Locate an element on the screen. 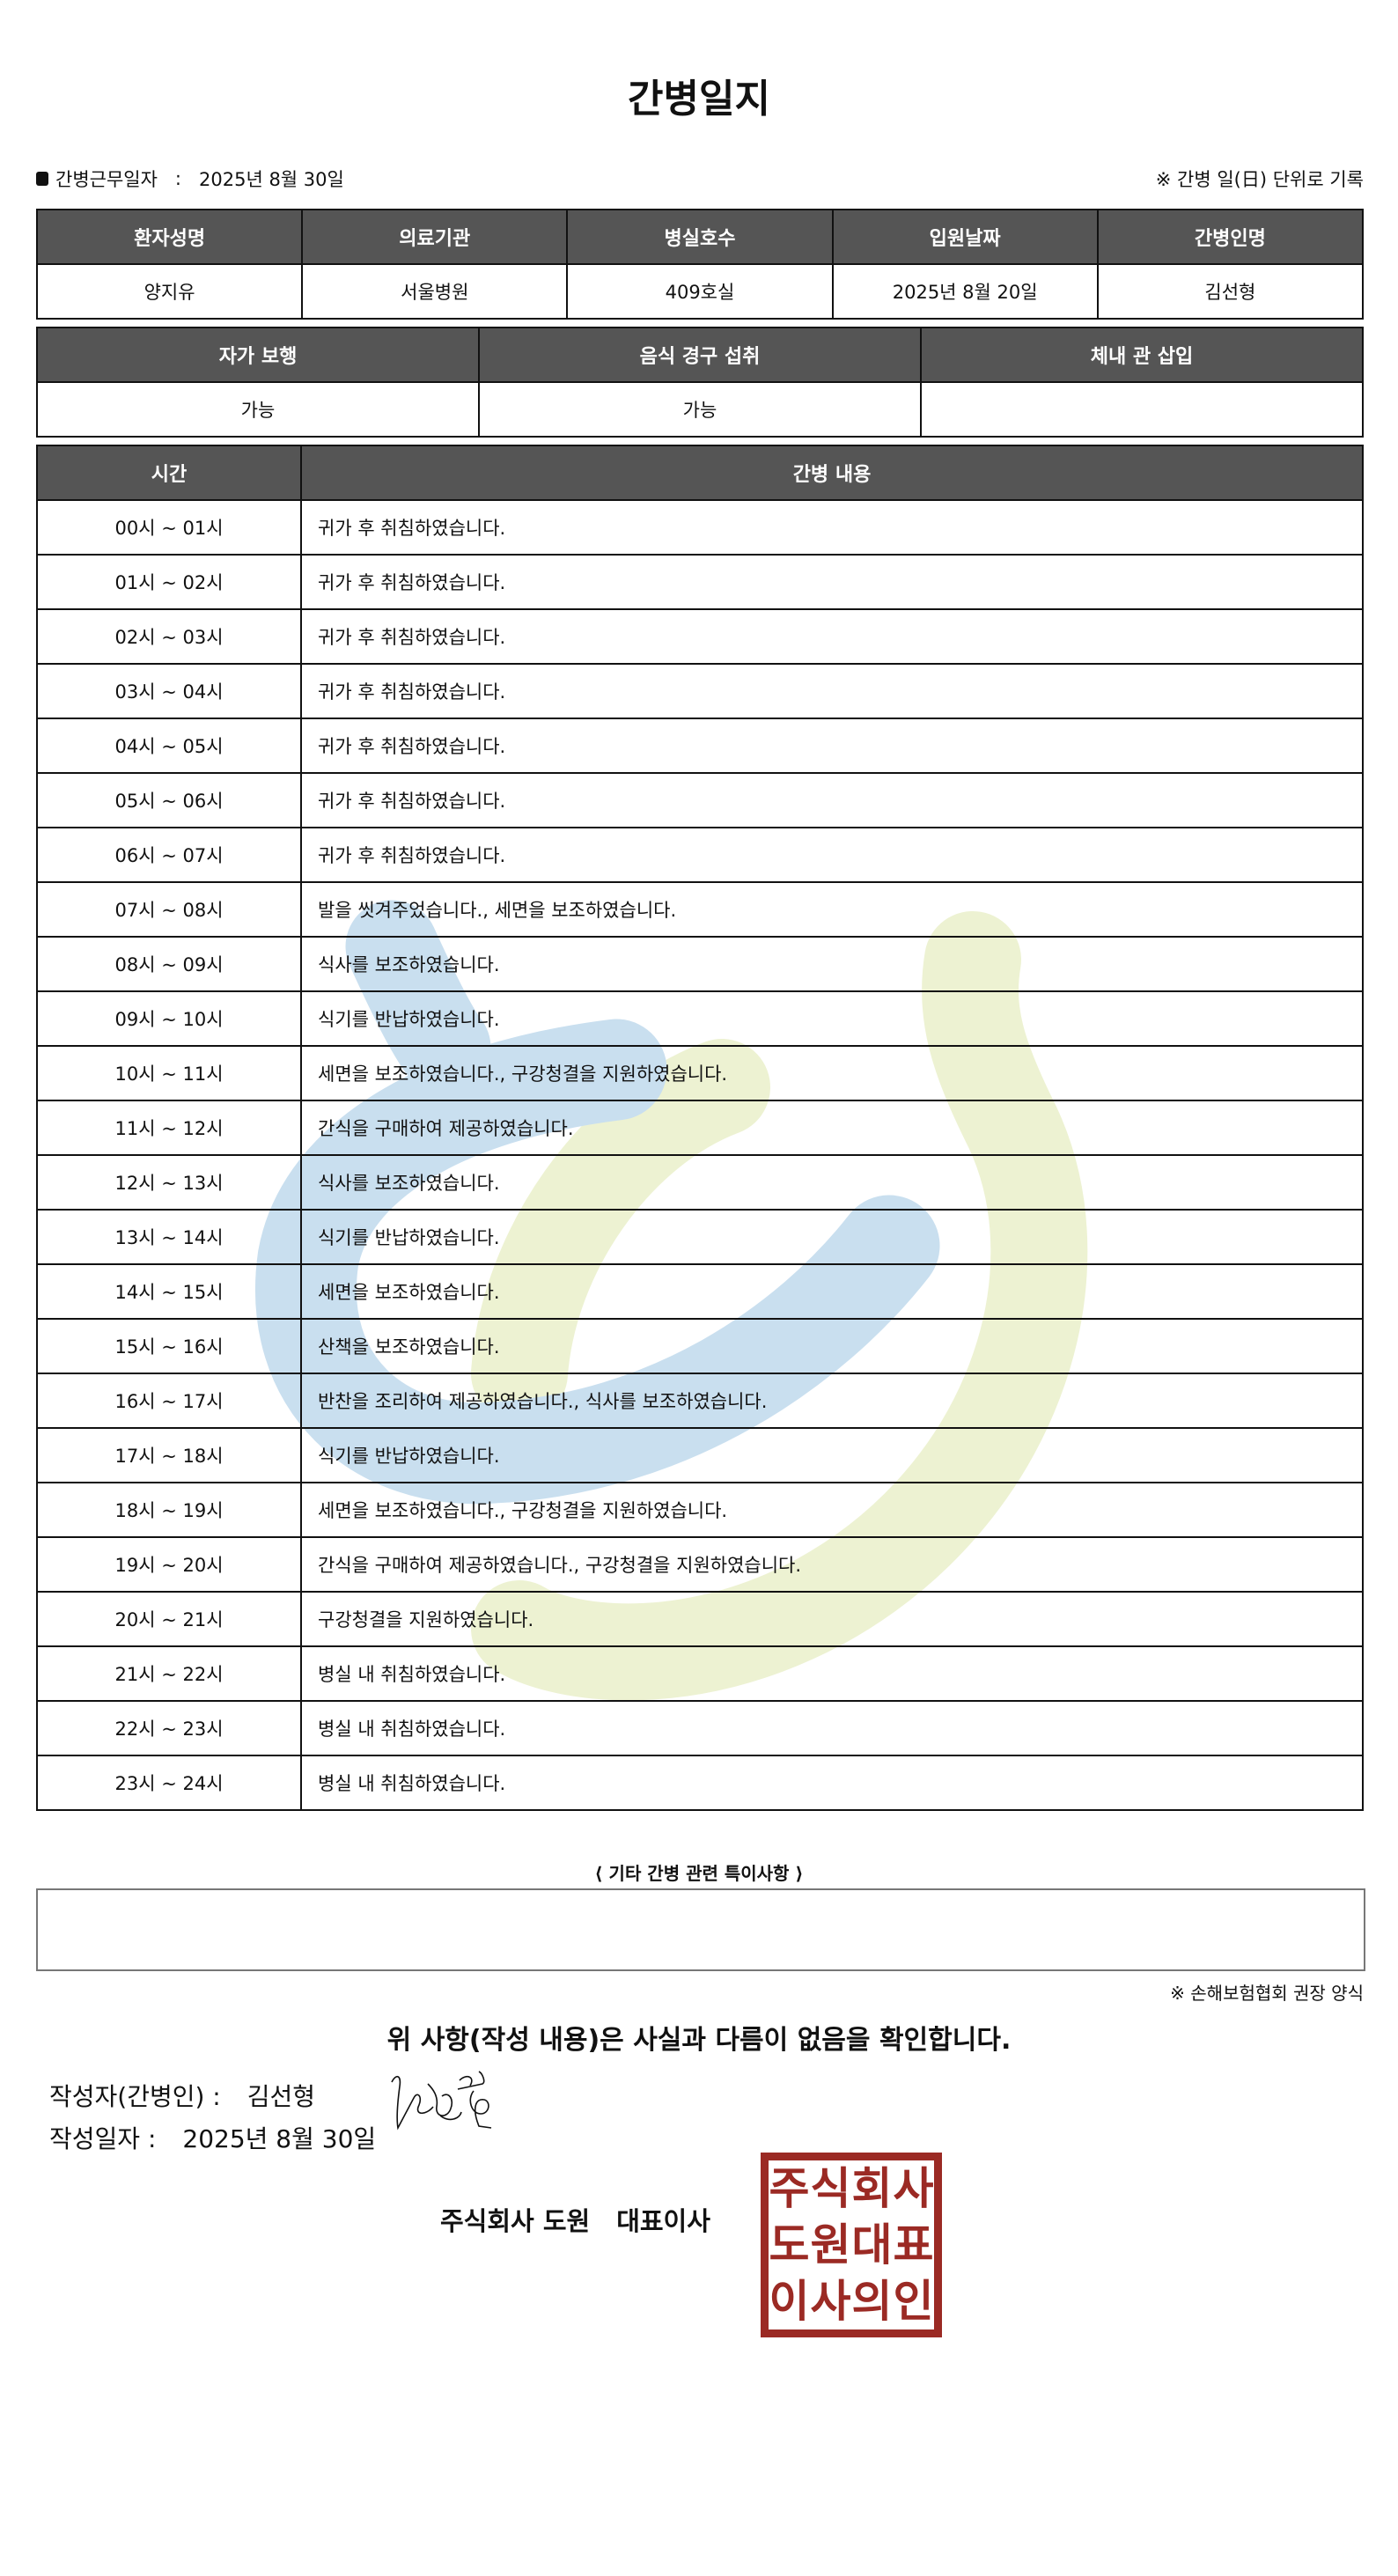  header-care-content: 간병 내용 is located at coordinates (832, 473).